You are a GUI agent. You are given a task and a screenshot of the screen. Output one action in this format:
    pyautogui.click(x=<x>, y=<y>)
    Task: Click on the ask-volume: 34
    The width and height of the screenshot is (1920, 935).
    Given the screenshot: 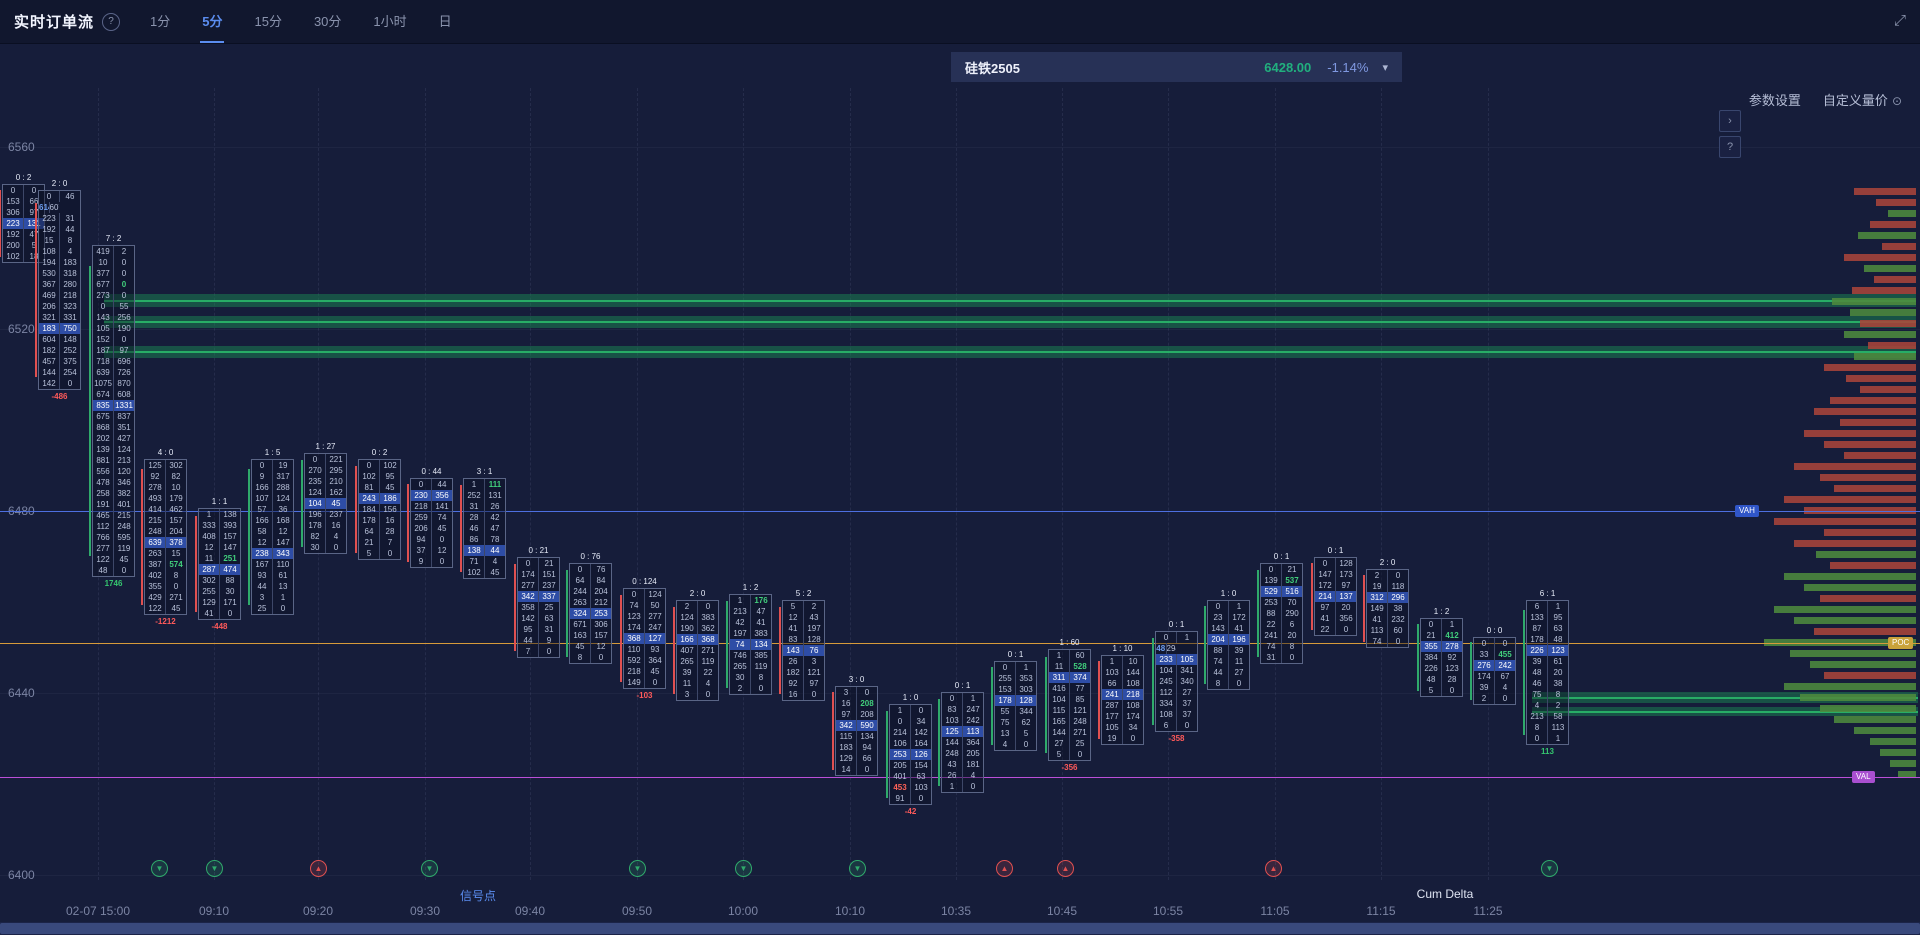 What is the action you would take?
    pyautogui.click(x=920, y=721)
    